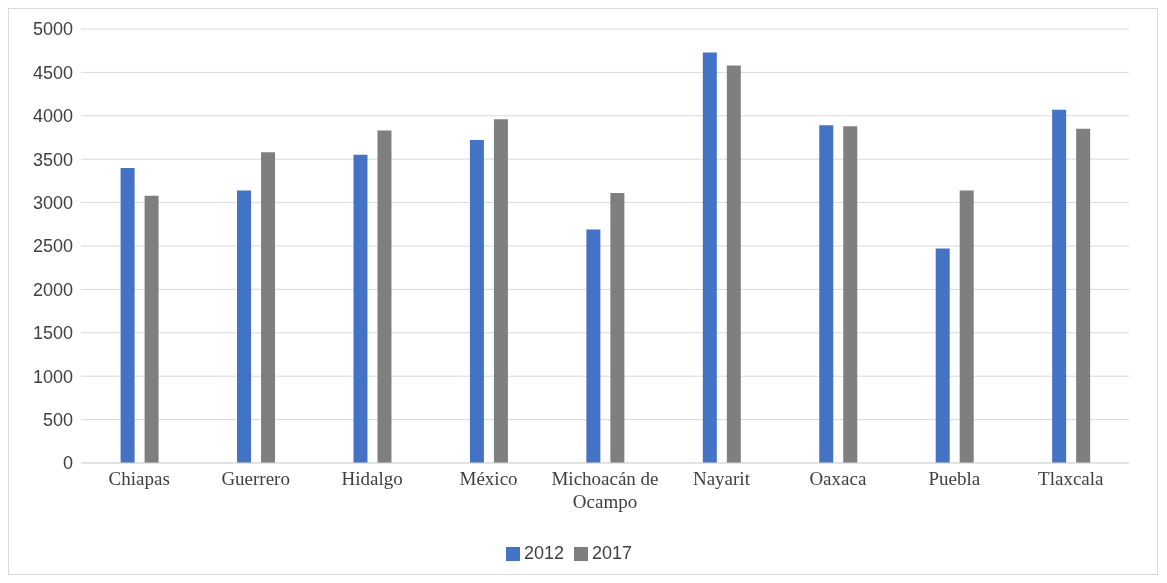  What do you see at coordinates (52, 289) in the screenshot?
I see `y-tick-label: 2000` at bounding box center [52, 289].